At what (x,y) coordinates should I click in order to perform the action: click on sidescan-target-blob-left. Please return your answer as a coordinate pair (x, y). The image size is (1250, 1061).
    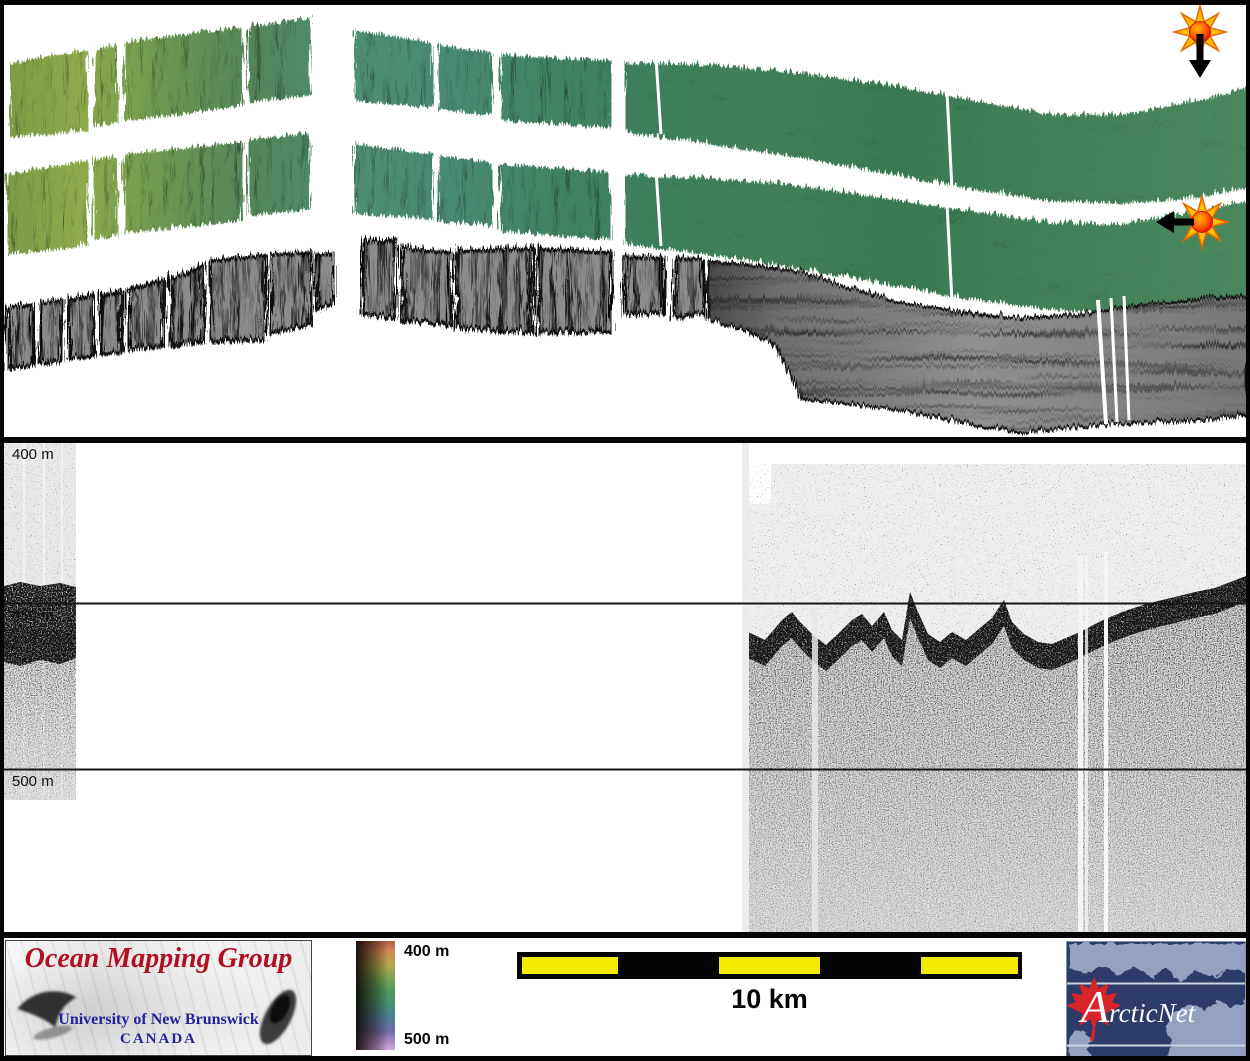
    Looking at the image, I should click on (47, 1015).